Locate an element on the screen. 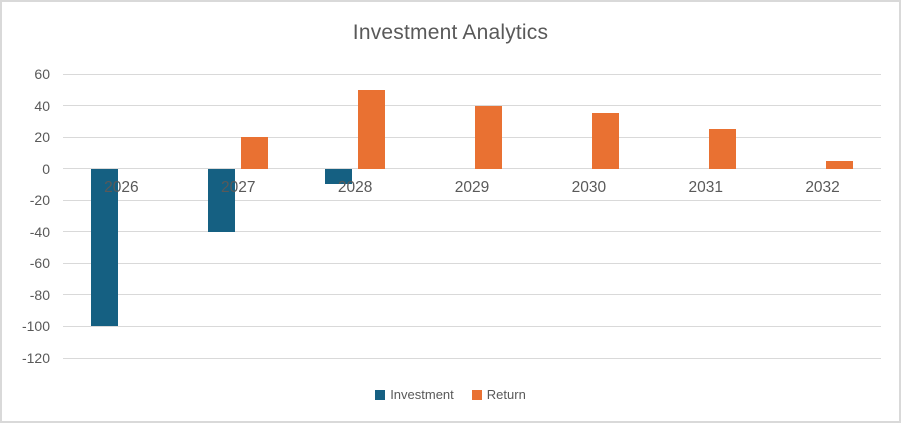 The width and height of the screenshot is (901, 423). y-axis-tick-label--120: -120 is located at coordinates (35, 358).